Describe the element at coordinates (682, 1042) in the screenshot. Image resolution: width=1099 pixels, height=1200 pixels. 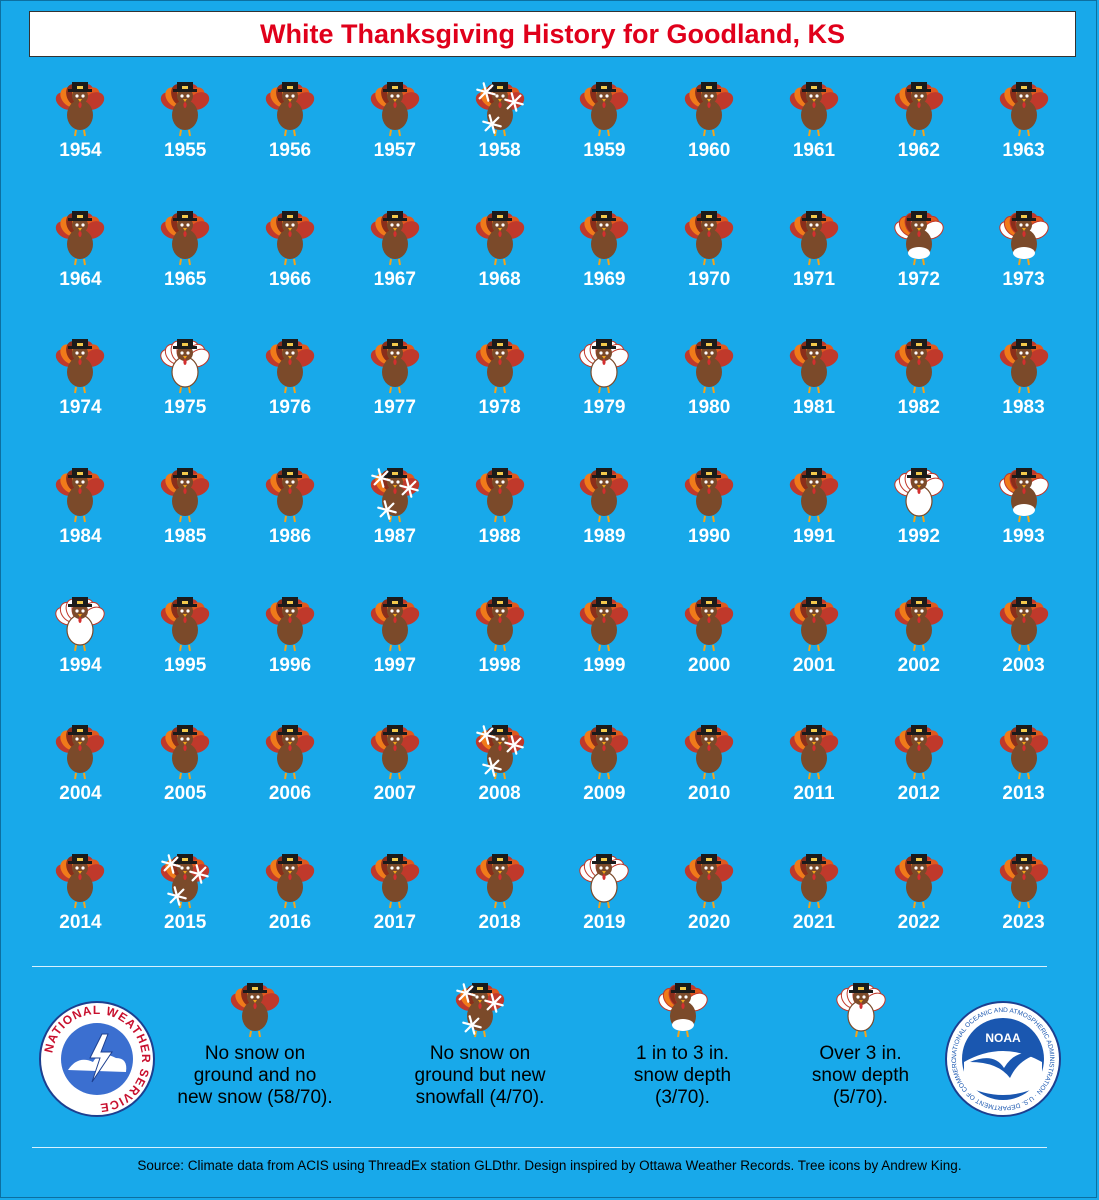
I see `legend-item-depth-1-to-3: 1 in to 3 in. snow depth (3/70).` at that location.